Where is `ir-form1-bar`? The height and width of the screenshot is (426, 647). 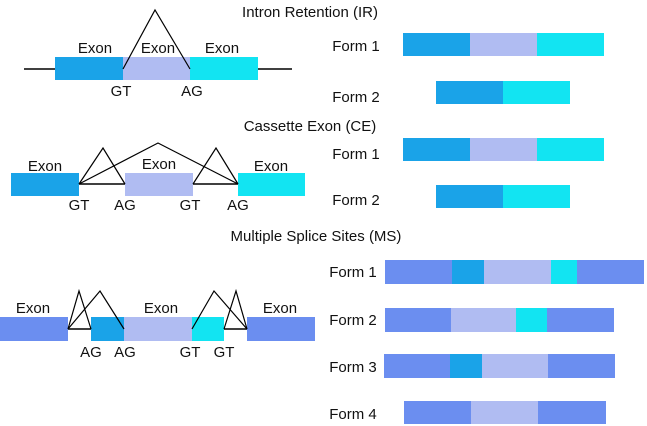 ir-form1-bar is located at coordinates (503, 44).